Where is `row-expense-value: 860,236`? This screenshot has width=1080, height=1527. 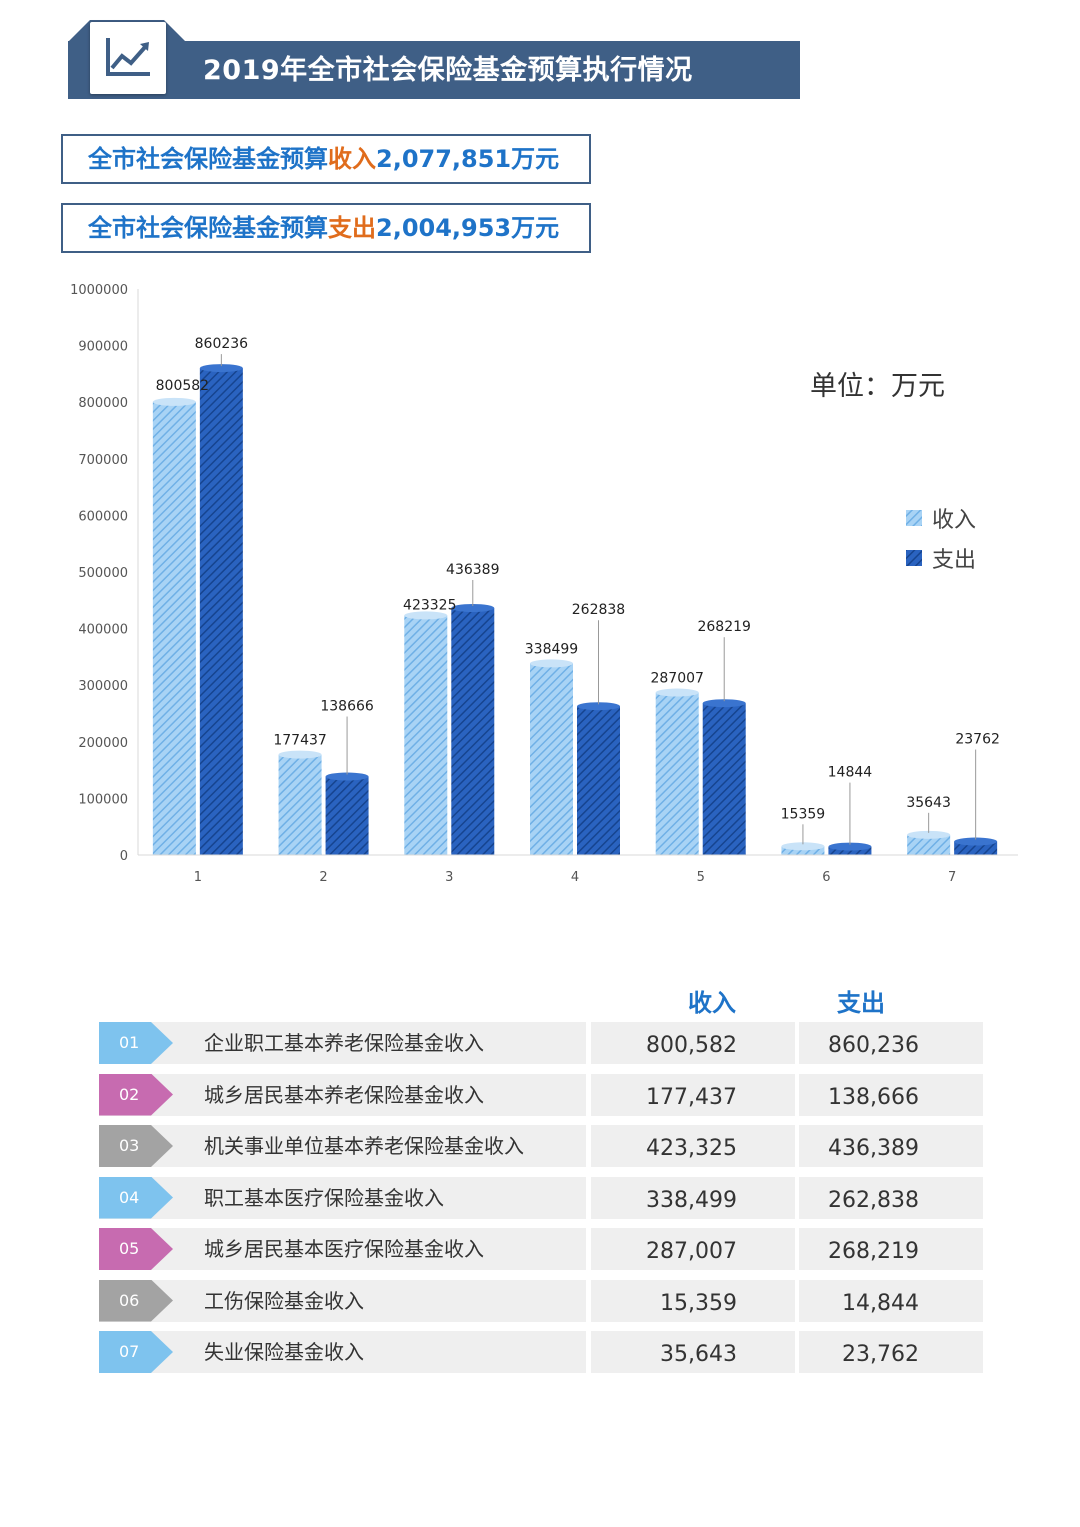 row-expense-value: 860,236 is located at coordinates (891, 1043).